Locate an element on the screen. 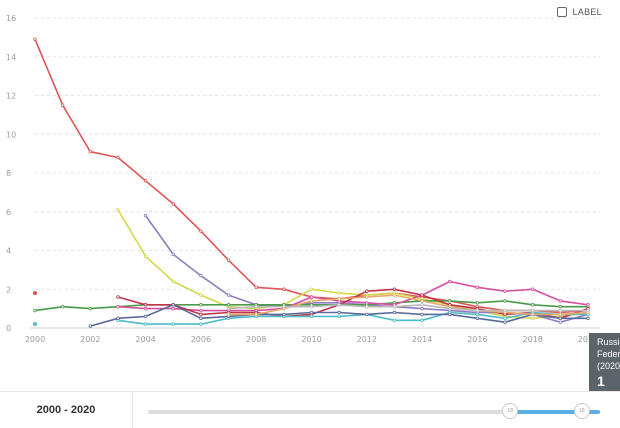  label-checkbox is located at coordinates (562, 12).